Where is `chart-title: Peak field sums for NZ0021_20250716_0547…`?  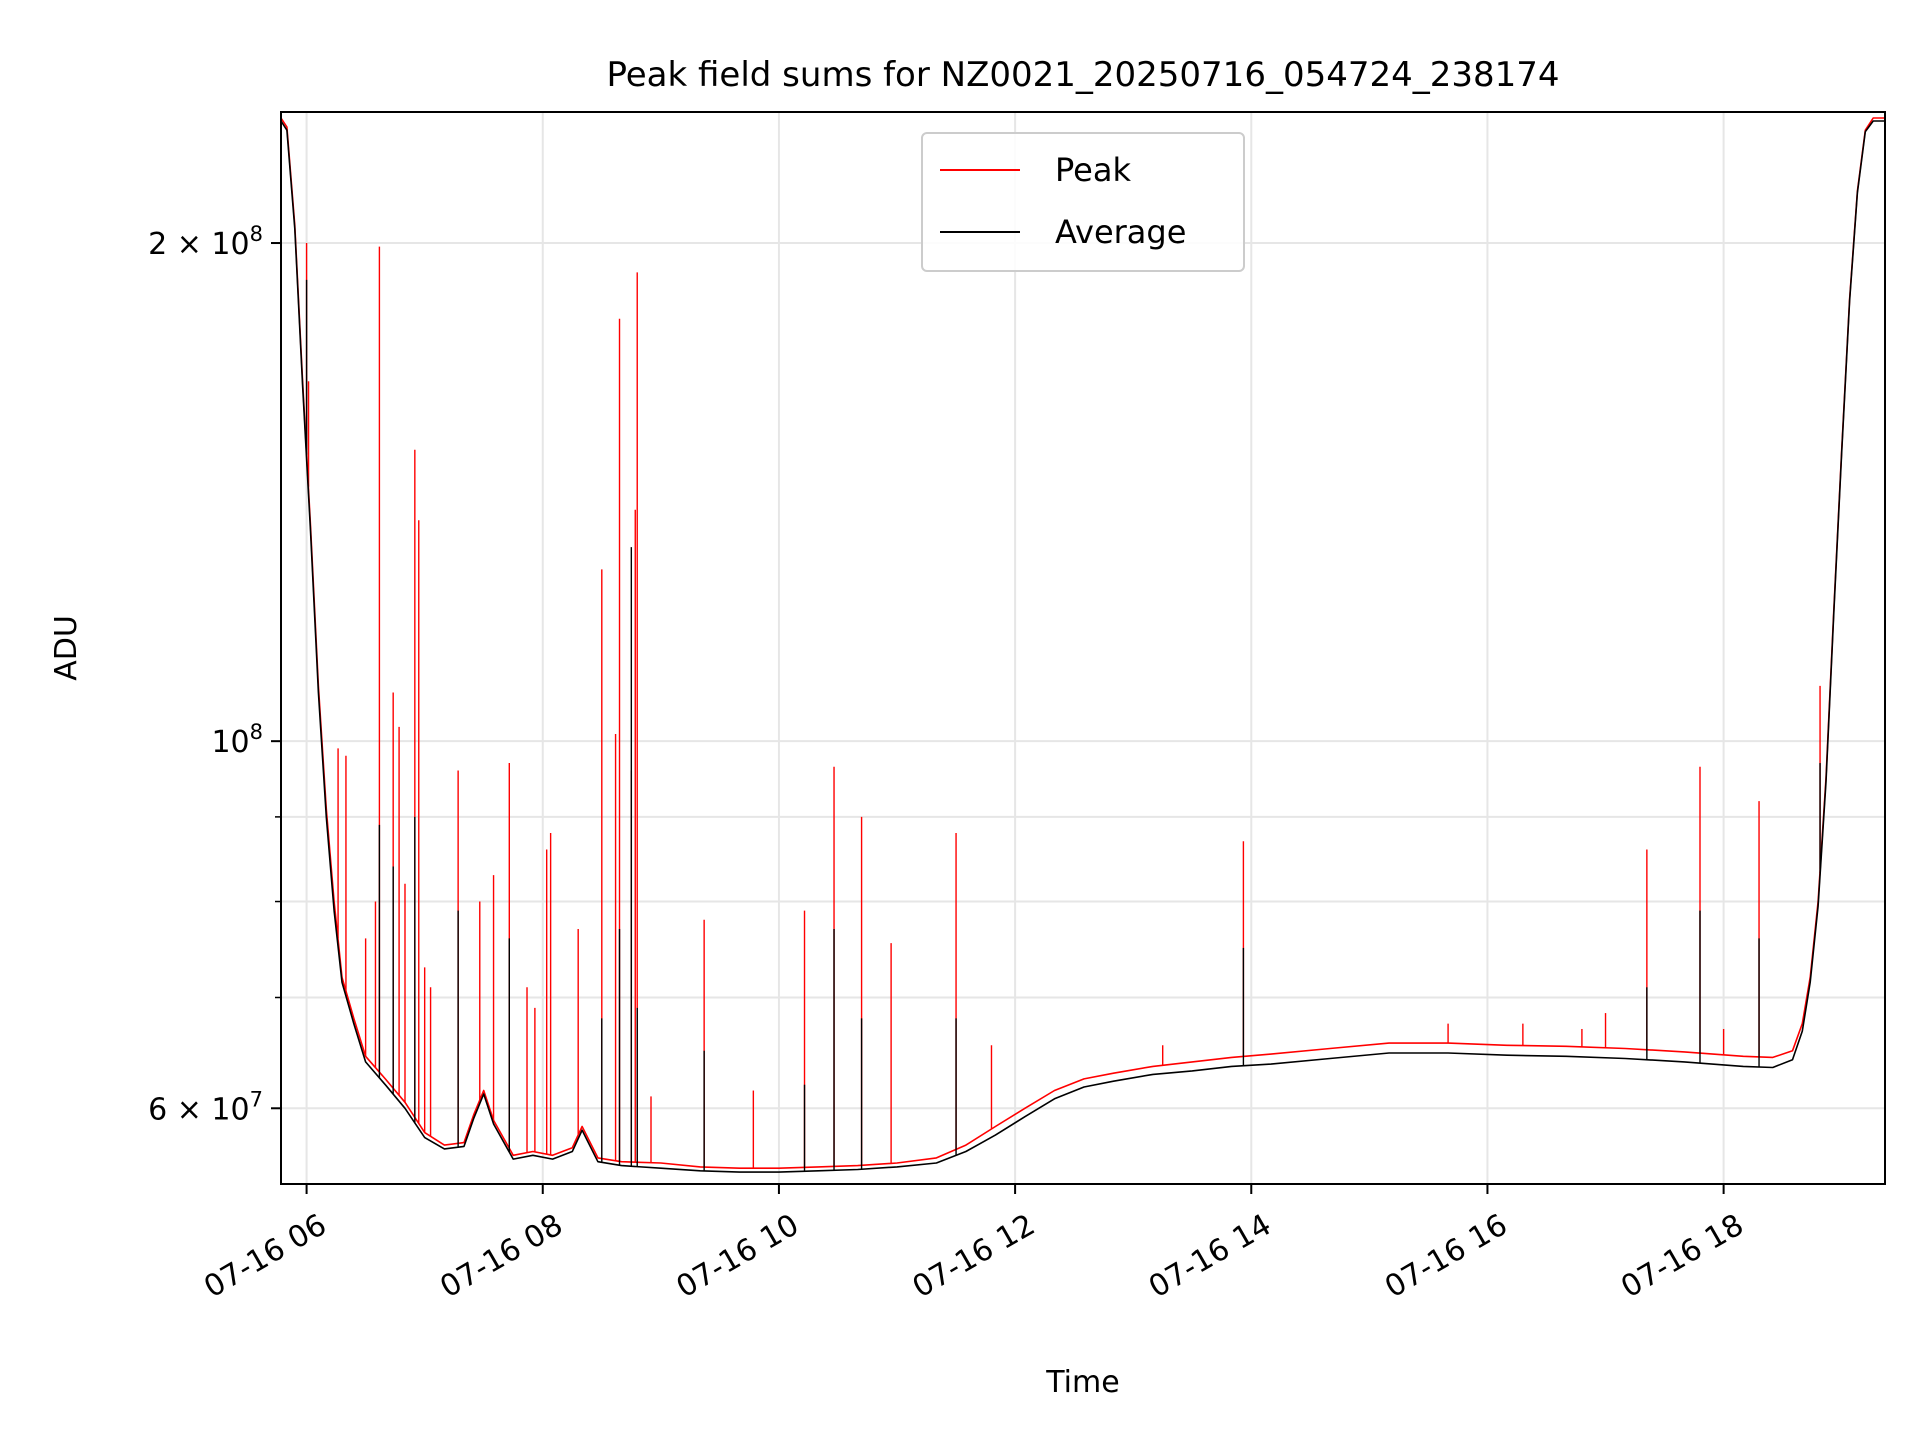 chart-title: Peak field sums for NZ0021_20250716_0547… is located at coordinates (1082, 75).